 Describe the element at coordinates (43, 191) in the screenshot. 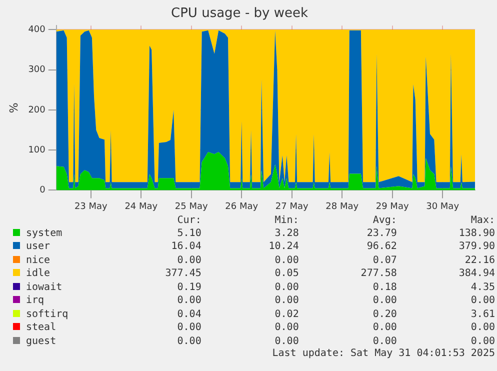

I see `y-tick-label: 0` at that location.